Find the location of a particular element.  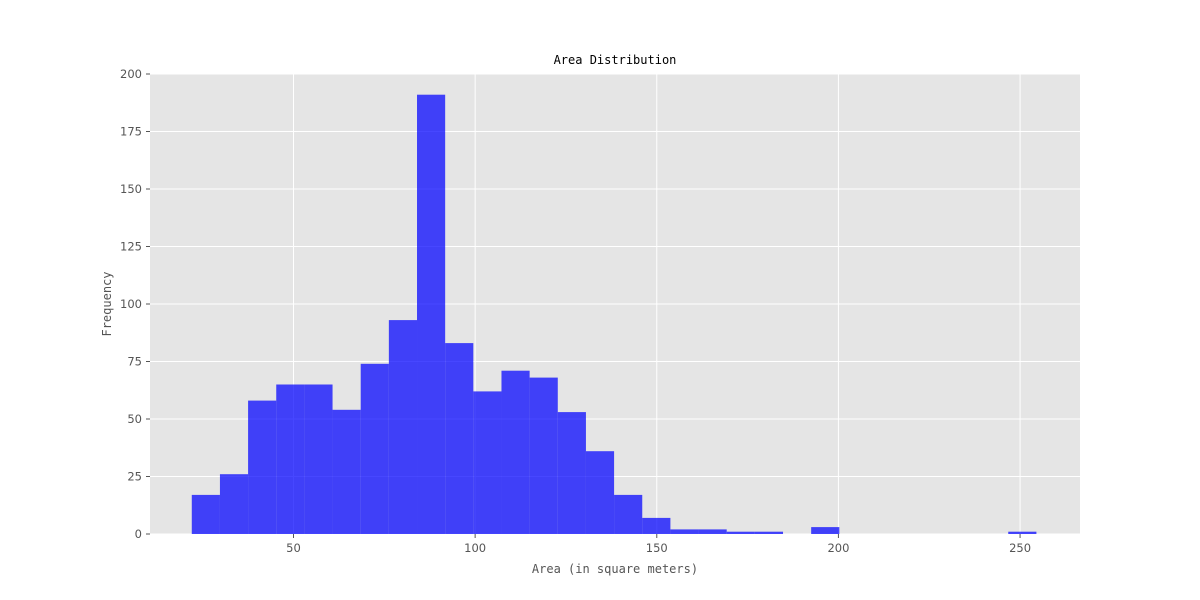

x-axis: 50 100 150 200 250 is located at coordinates (658, 544).